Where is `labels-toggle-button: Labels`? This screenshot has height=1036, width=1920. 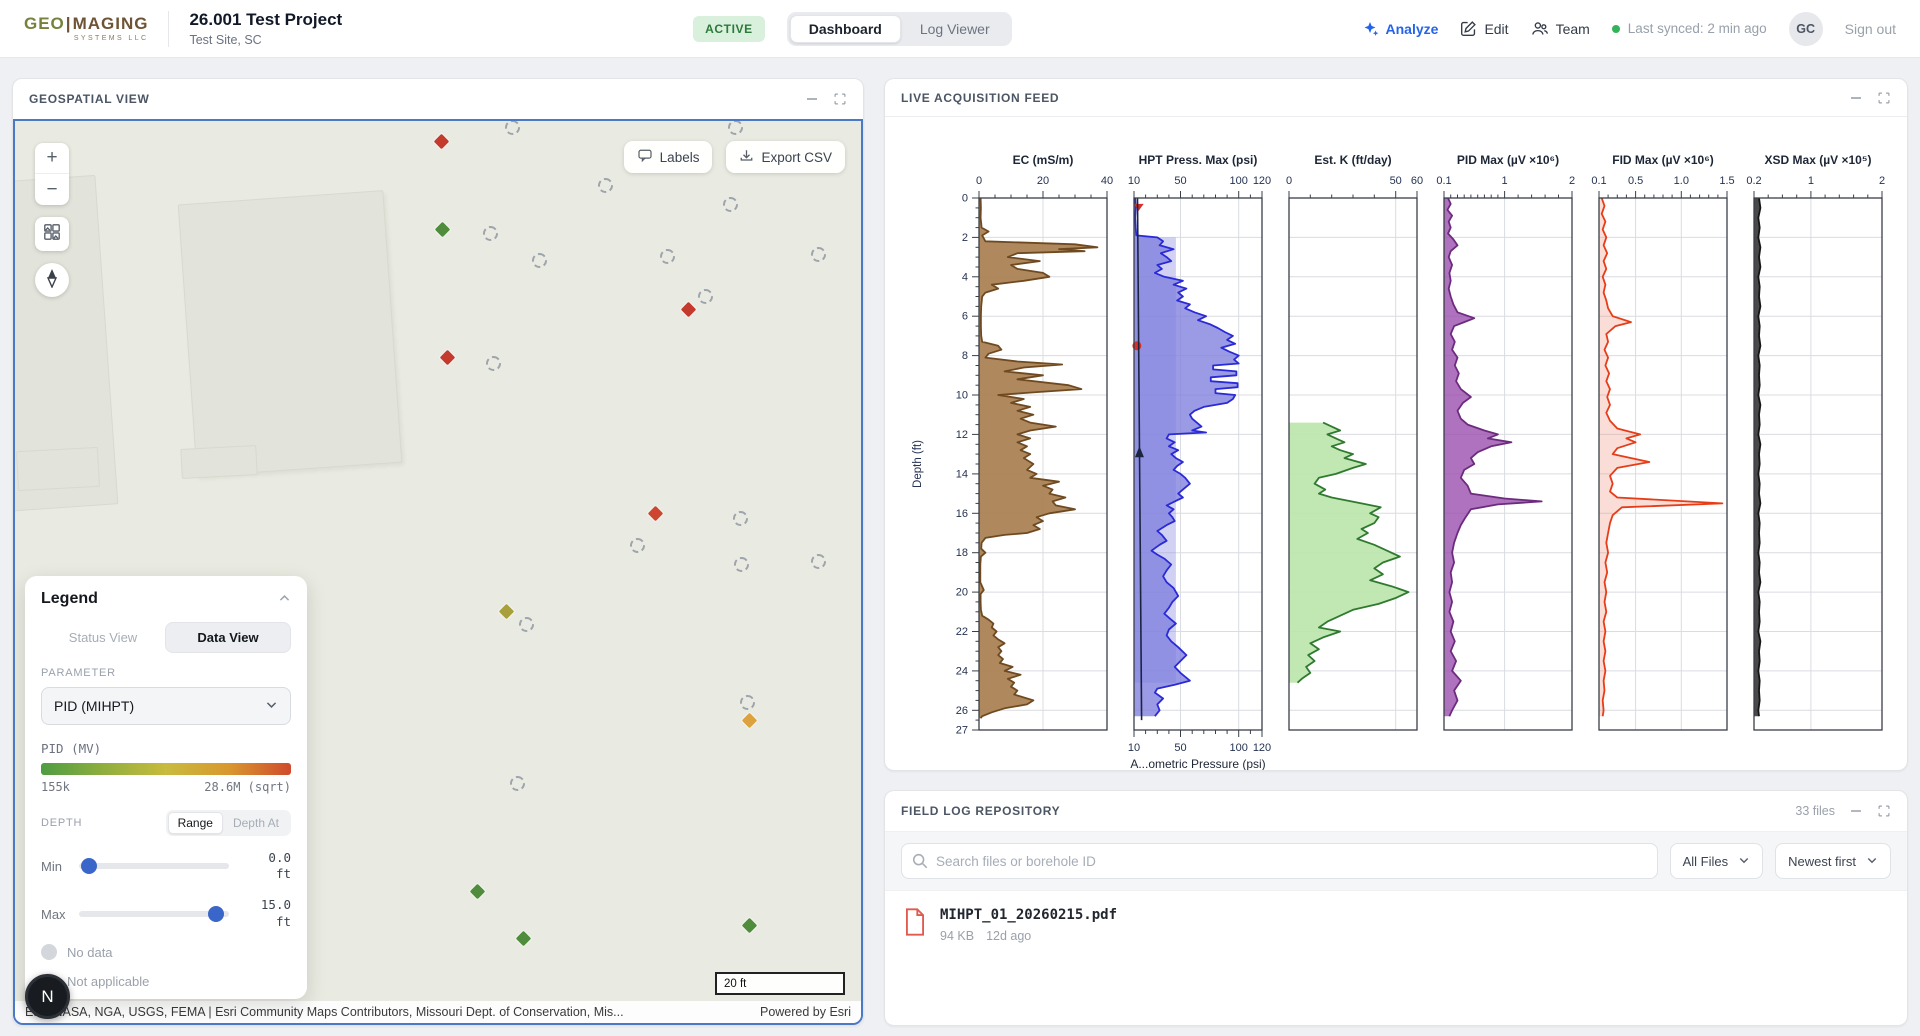
labels-toggle-button: Labels is located at coordinates (668, 157).